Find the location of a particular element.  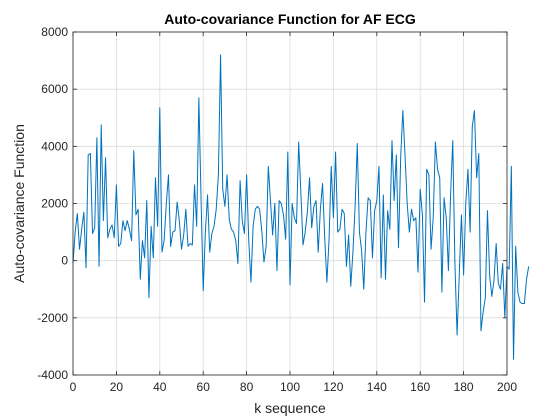

y-tick-label: -4000 is located at coordinates (52, 375).